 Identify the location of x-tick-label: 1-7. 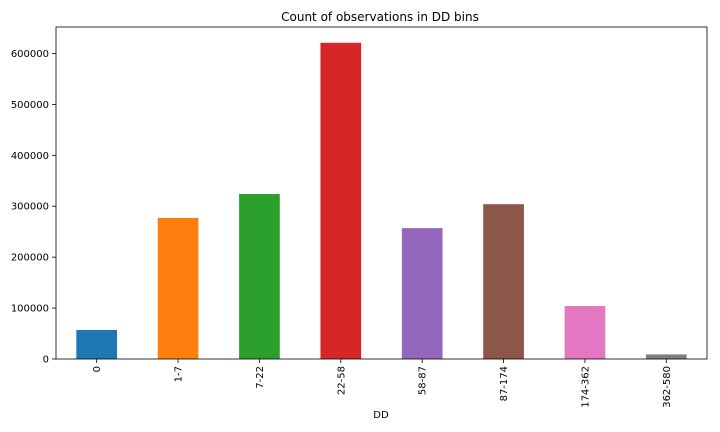
(179, 374).